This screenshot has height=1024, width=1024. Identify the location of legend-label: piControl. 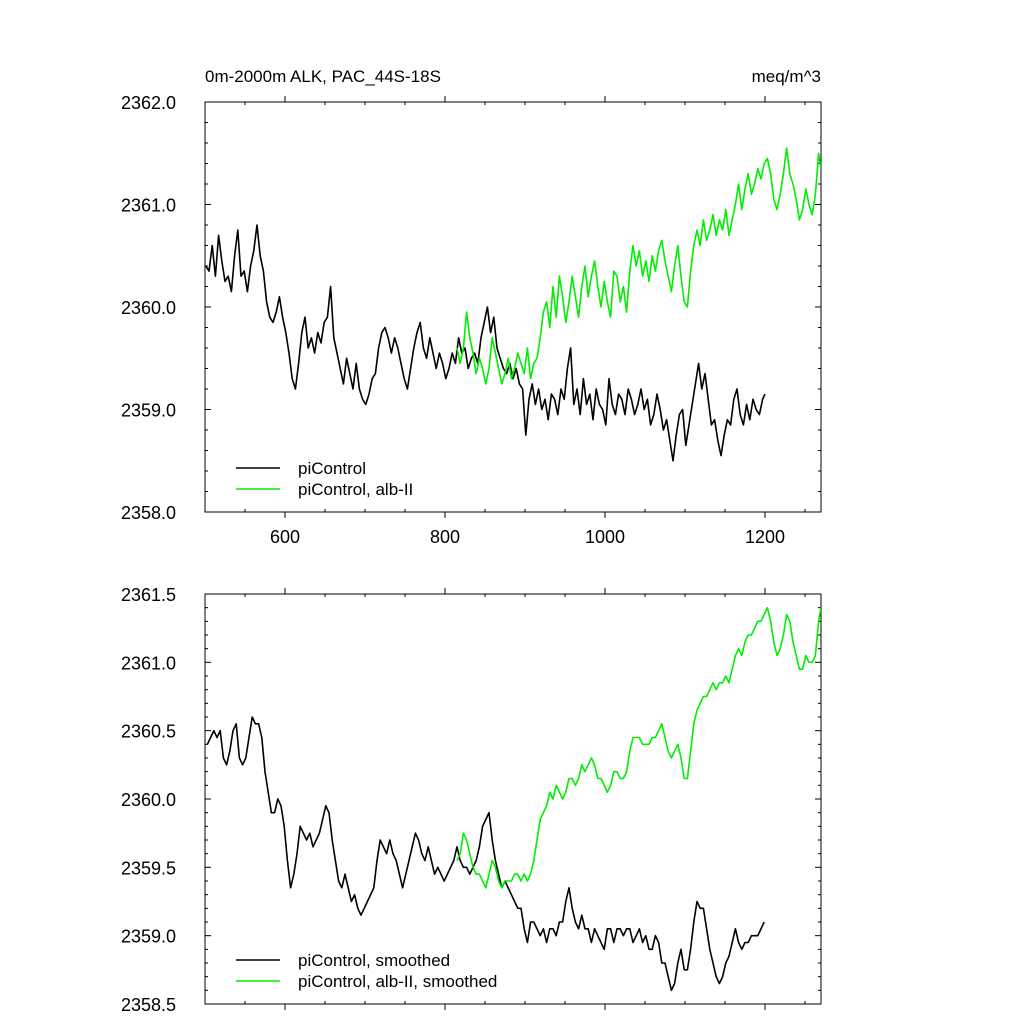
(332, 468).